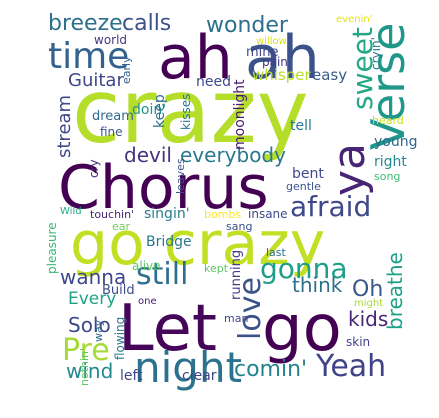  Describe the element at coordinates (148, 155) in the screenshot. I see `word-devil: devil` at that location.